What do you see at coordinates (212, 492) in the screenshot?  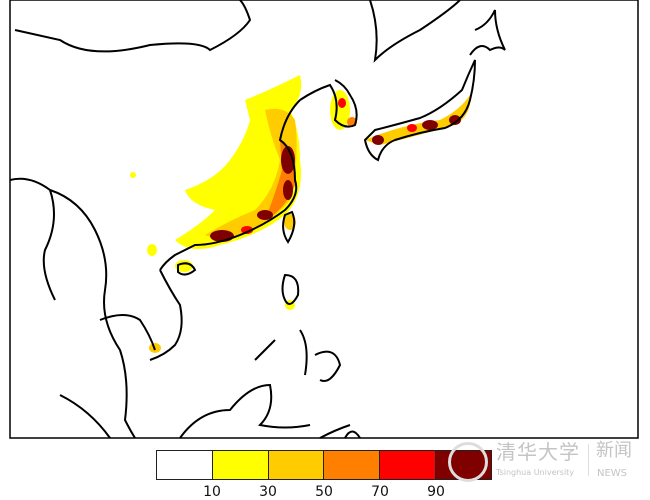 I see `colorbar-tick: 10` at bounding box center [212, 492].